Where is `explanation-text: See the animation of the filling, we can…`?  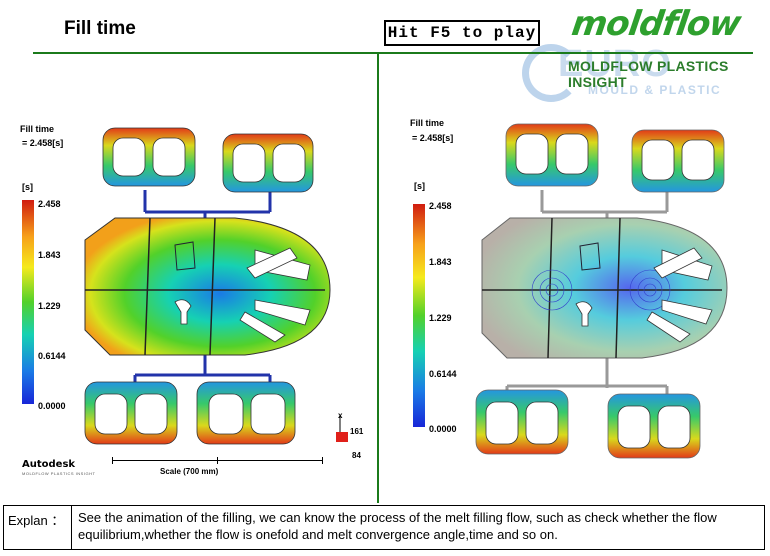 explanation-text: See the animation of the filling, we can… is located at coordinates (397, 526).